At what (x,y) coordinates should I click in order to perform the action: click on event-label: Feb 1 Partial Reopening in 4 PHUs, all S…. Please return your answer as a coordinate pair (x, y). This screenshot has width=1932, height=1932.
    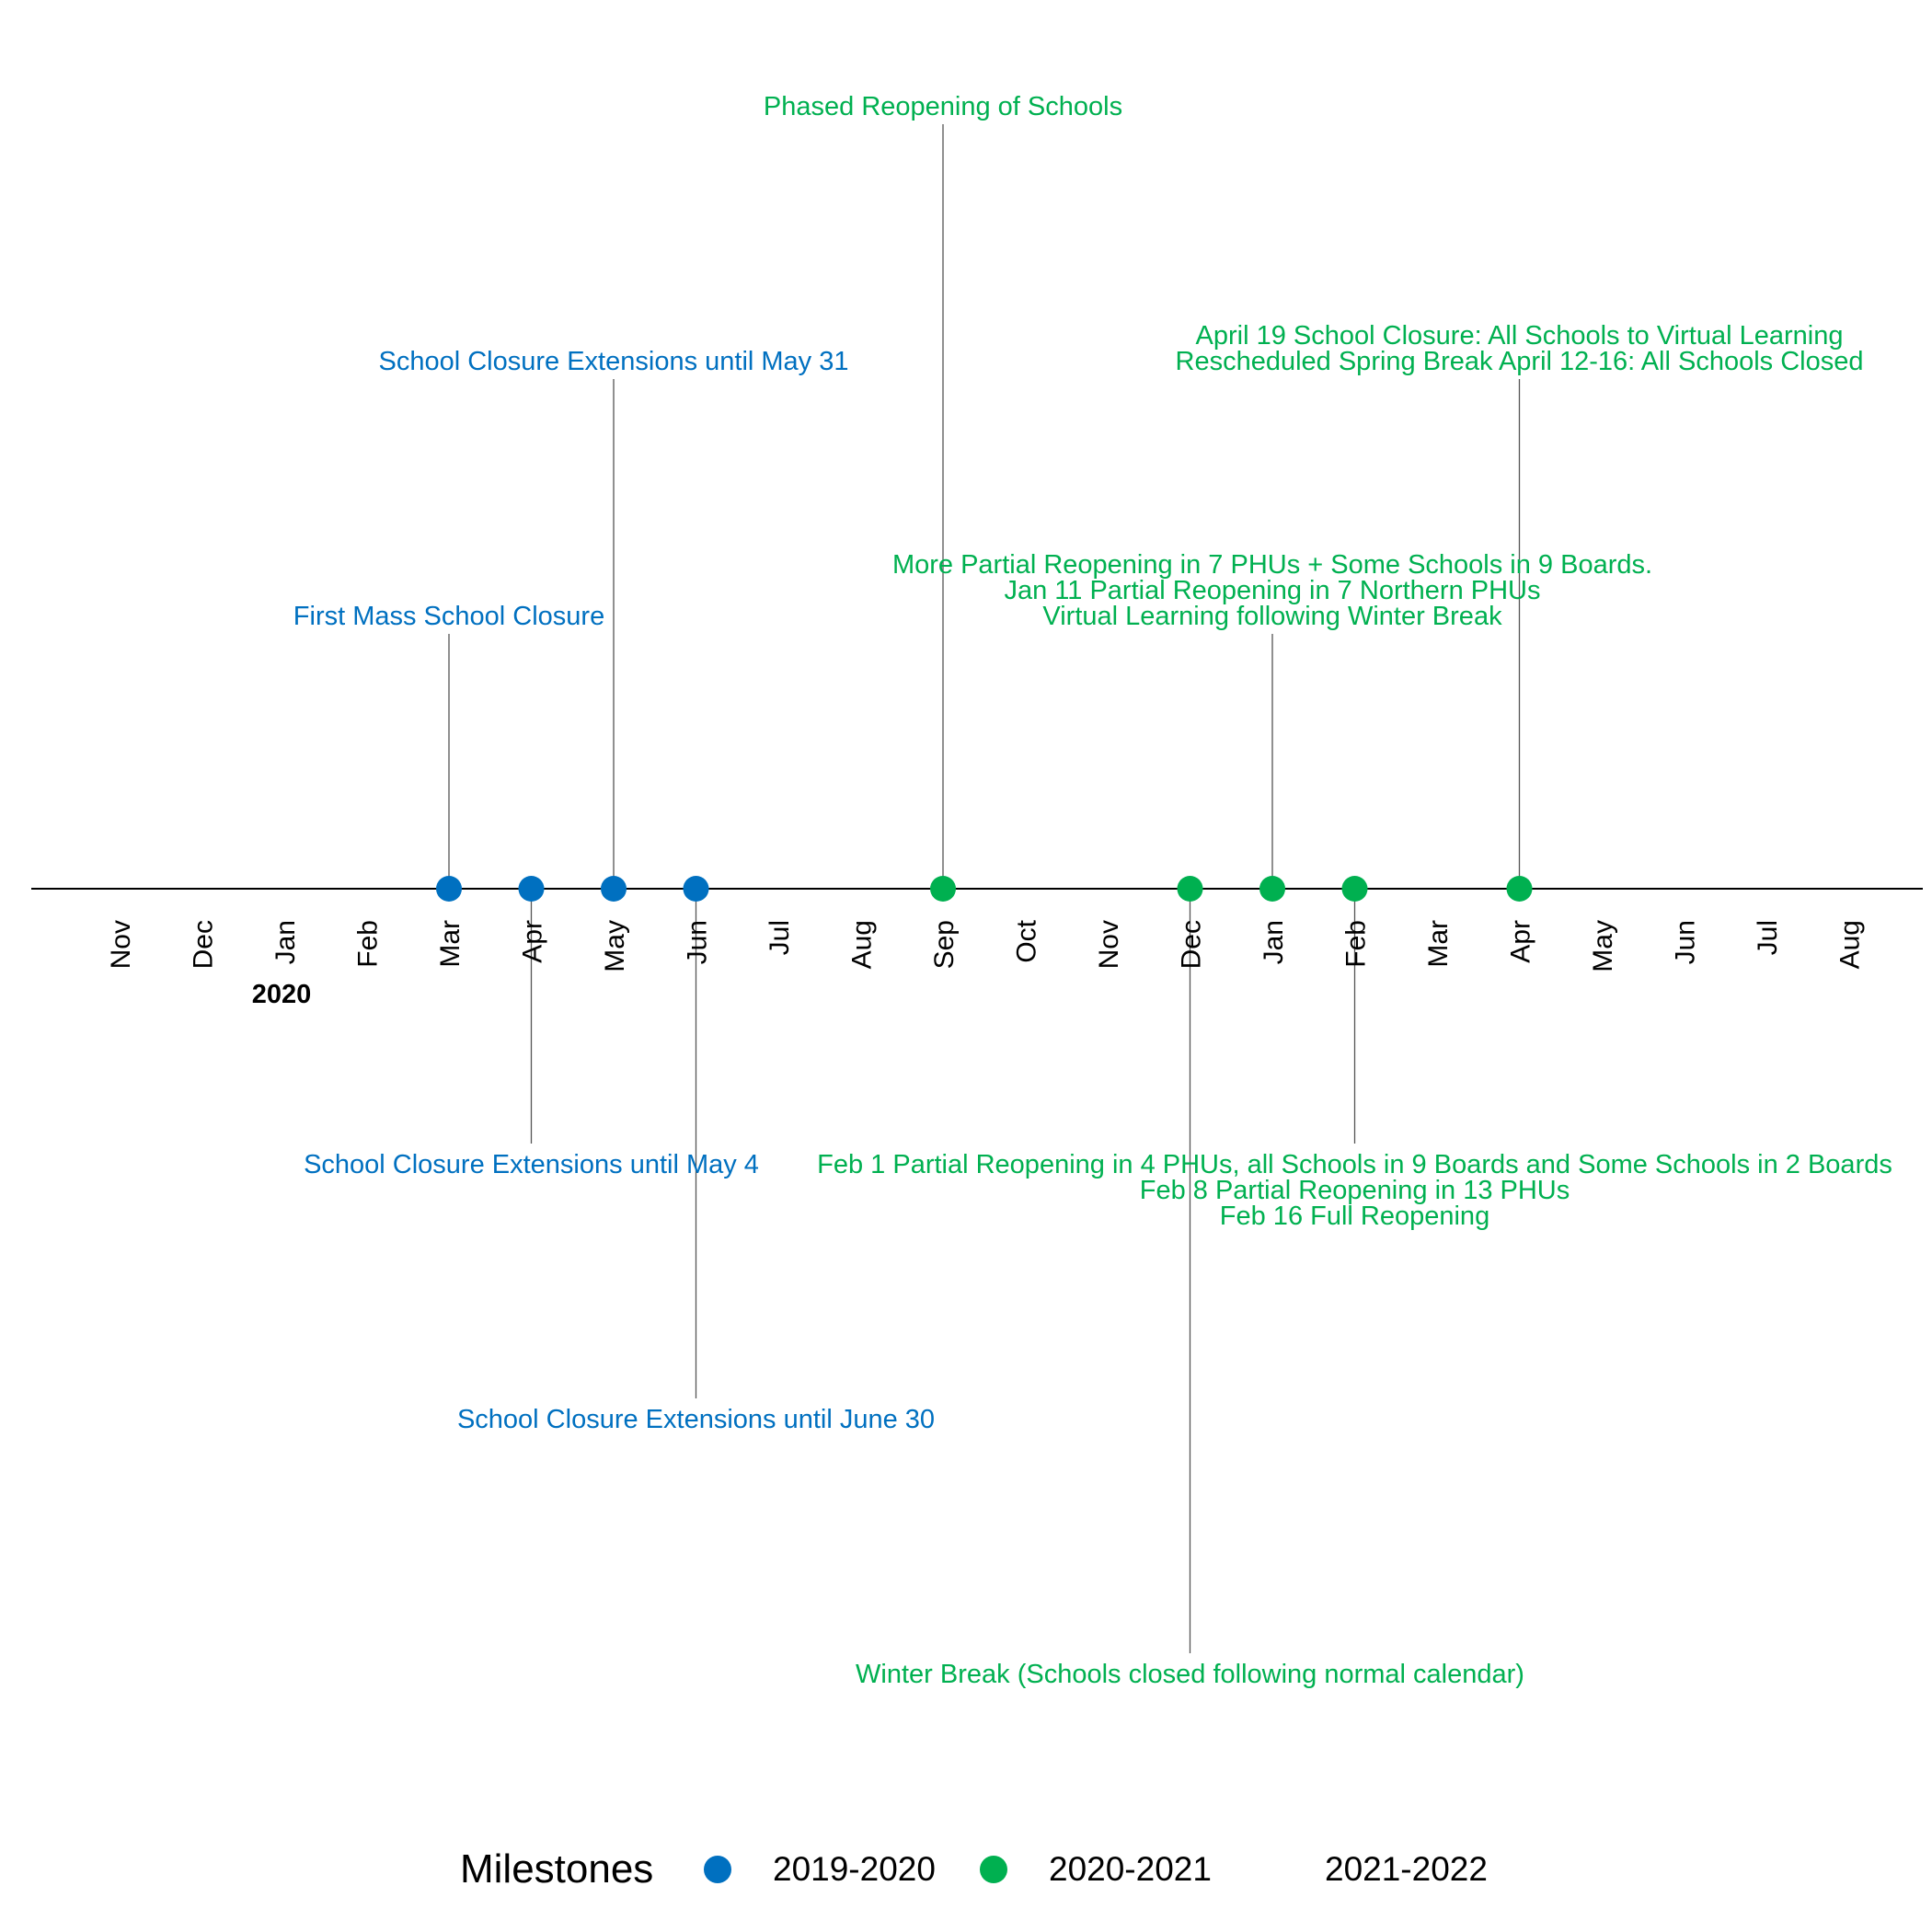
    Looking at the image, I should click on (1354, 1190).